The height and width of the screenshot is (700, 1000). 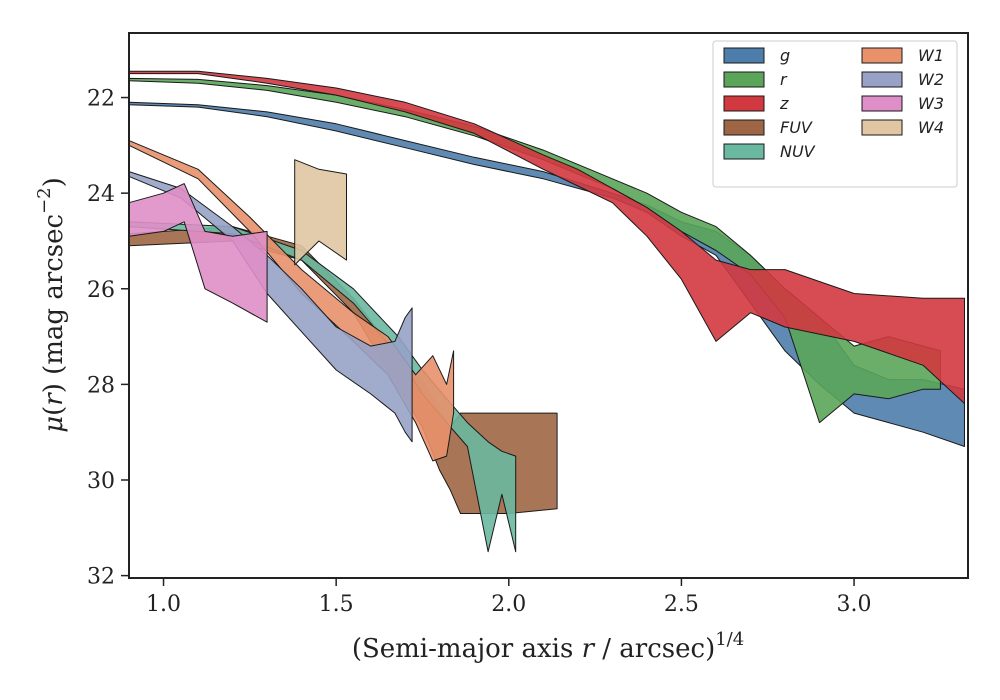 I want to click on legend-swatch-g, so click(x=744, y=55).